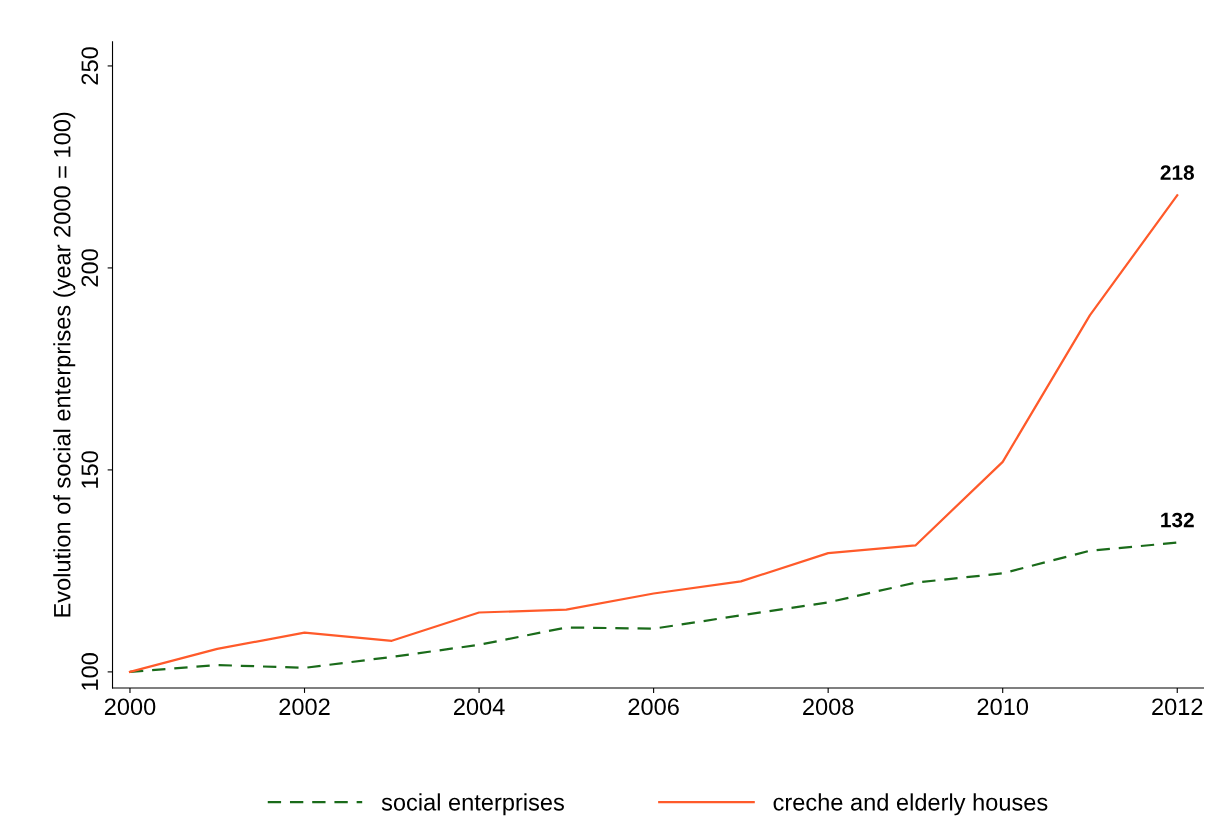 This screenshot has height=834, width=1223. Describe the element at coordinates (1003, 707) in the screenshot. I see `x-tick-label: 2010` at that location.